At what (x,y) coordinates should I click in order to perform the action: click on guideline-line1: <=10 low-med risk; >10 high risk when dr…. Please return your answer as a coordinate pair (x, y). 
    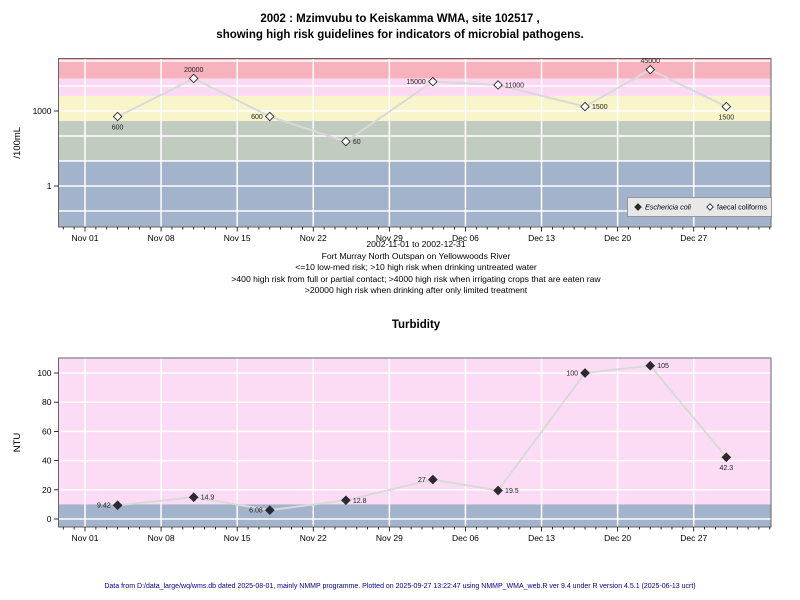
    Looking at the image, I should click on (416, 267).